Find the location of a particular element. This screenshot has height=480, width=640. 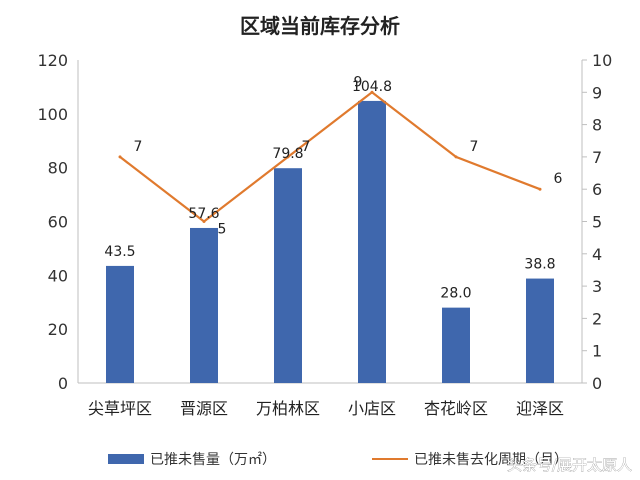

x-tick-label: 杏花岭区 is located at coordinates (456, 408).